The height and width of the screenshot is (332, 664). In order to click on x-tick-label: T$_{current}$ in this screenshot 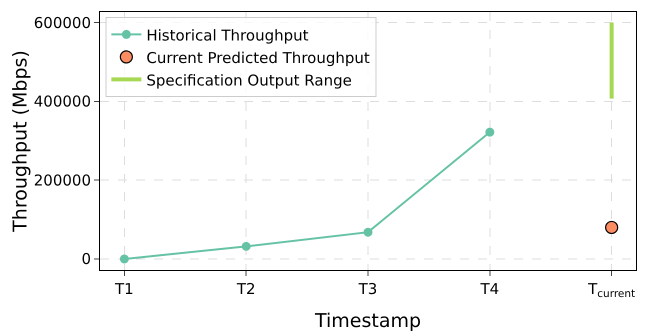, I will do `click(611, 290)`.